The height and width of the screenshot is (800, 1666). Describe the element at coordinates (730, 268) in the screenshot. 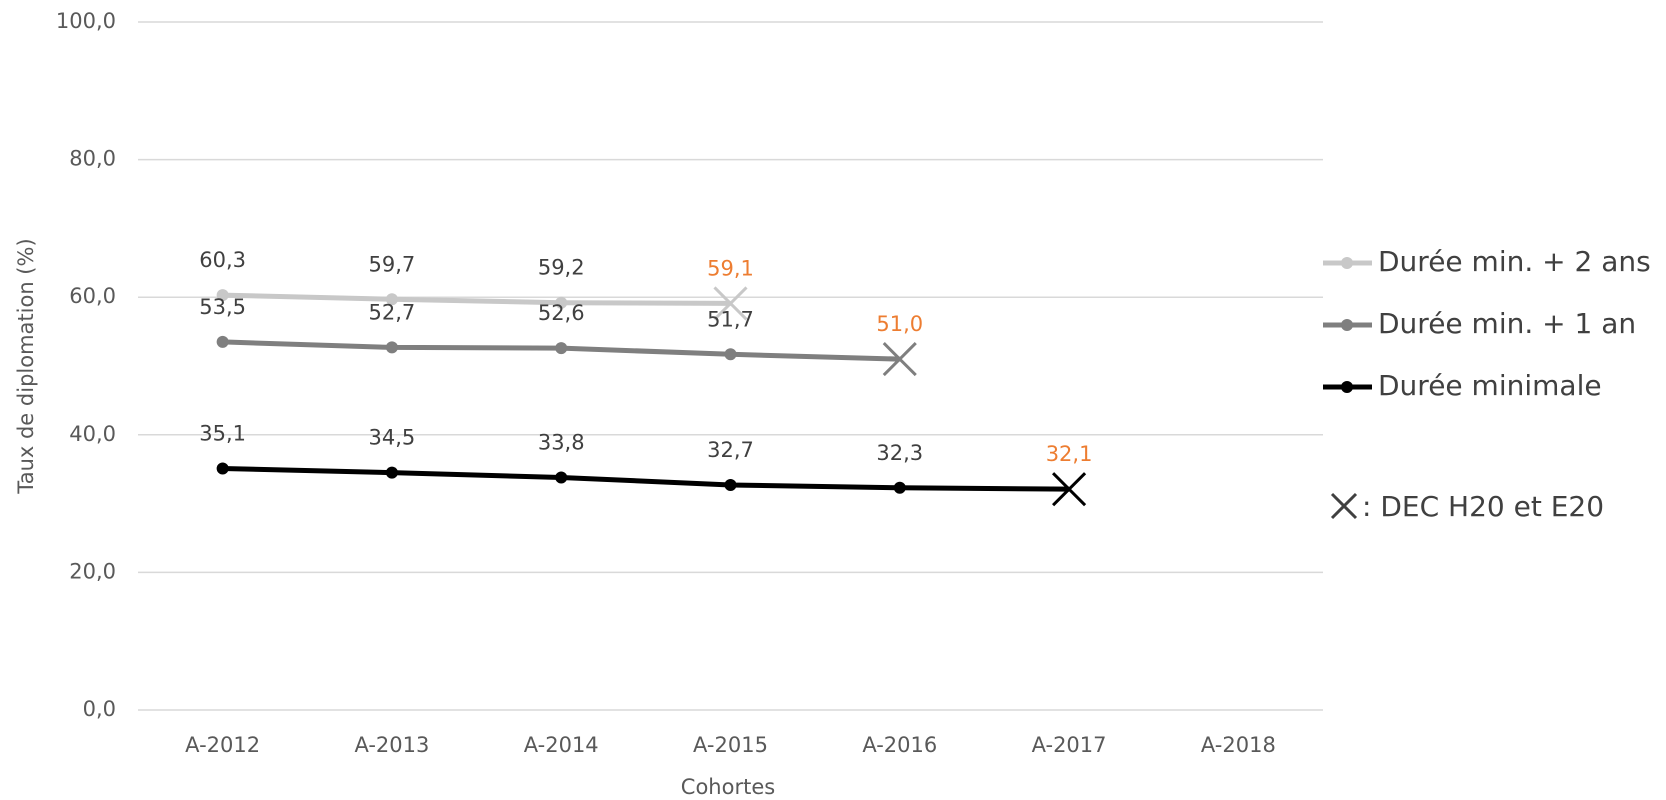

I see `data-label: 59,1` at that location.